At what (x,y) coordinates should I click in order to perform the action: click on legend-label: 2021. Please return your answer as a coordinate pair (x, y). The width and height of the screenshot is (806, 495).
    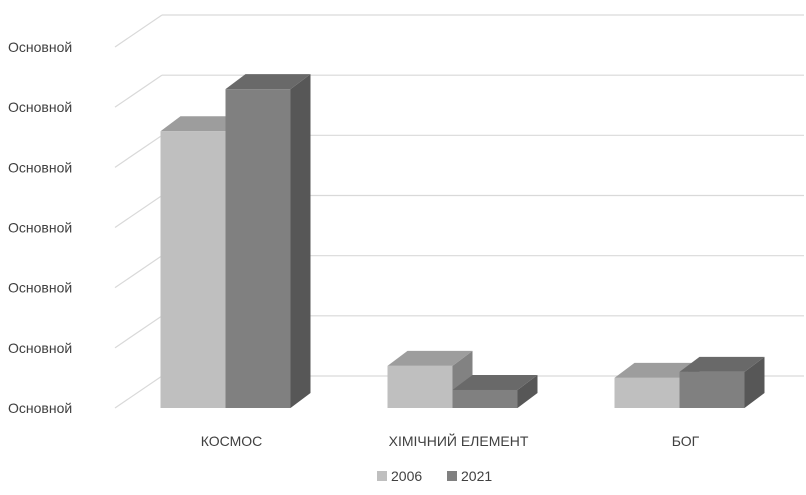
    Looking at the image, I should click on (476, 476).